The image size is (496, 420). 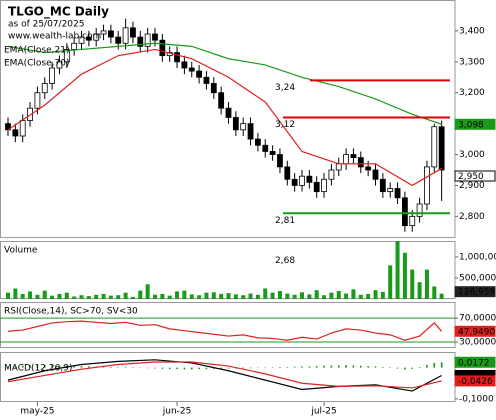 I want to click on plot-area, so click(x=227, y=330).